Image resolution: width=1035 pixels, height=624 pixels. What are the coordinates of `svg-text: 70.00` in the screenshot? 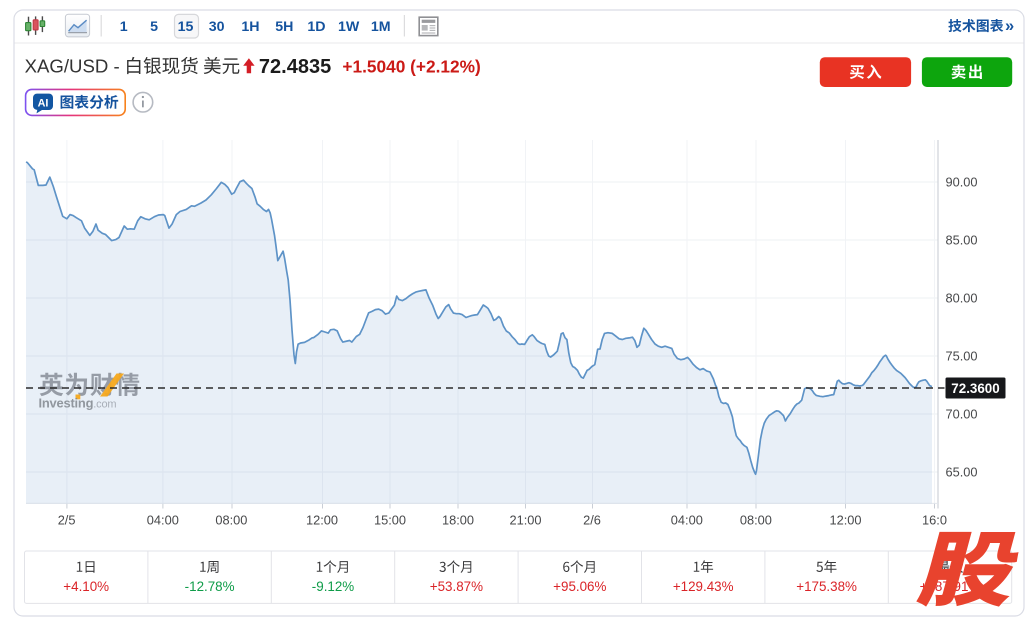 It's located at (962, 414).